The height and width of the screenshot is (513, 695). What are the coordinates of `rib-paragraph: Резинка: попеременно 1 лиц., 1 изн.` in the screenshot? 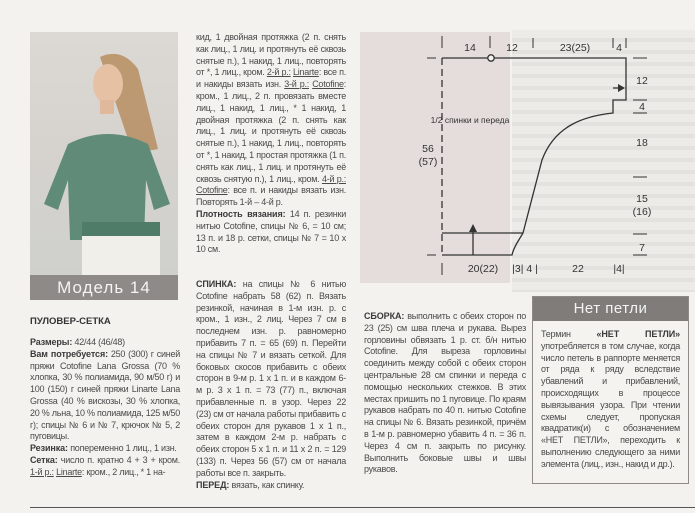 It's located at (105, 449).